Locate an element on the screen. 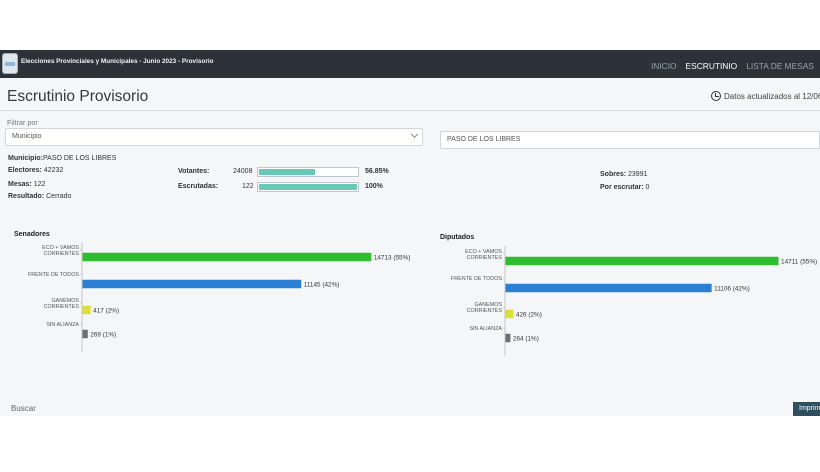  votantes-progress-fill is located at coordinates (287, 172).